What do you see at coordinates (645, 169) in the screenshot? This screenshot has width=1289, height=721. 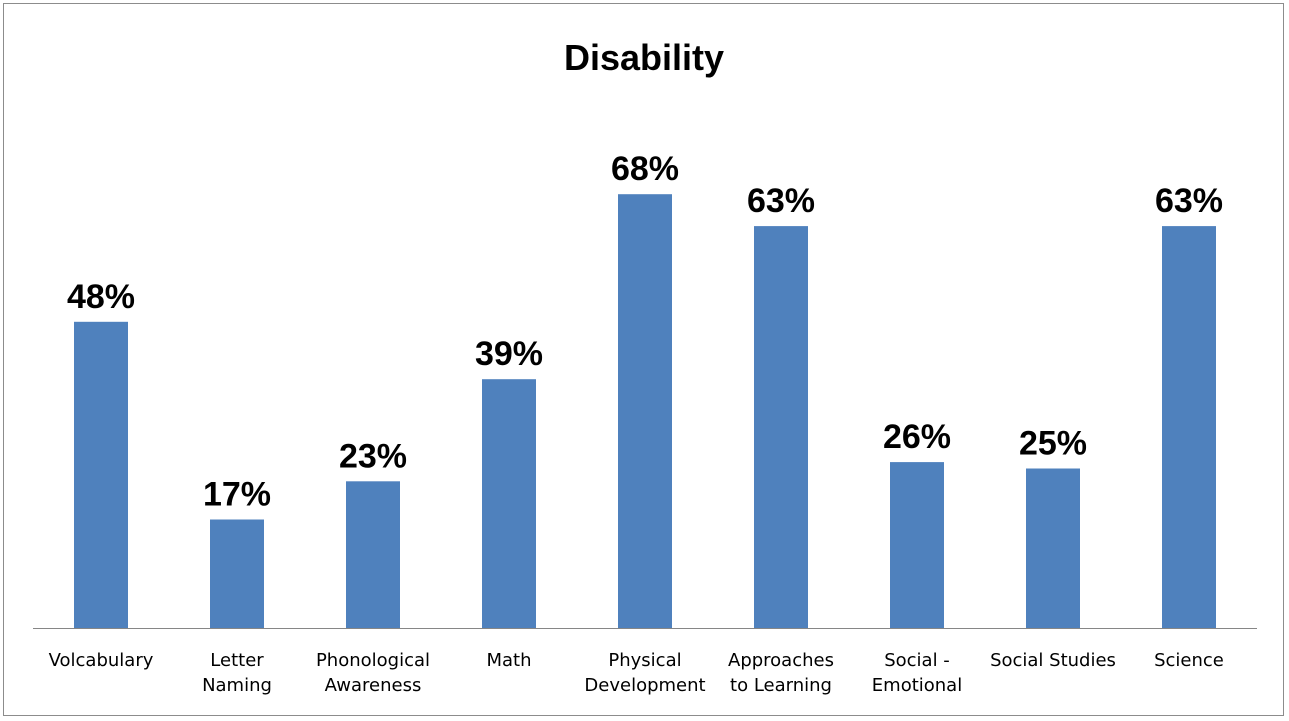 I see `data-label-5: 68%` at bounding box center [645, 169].